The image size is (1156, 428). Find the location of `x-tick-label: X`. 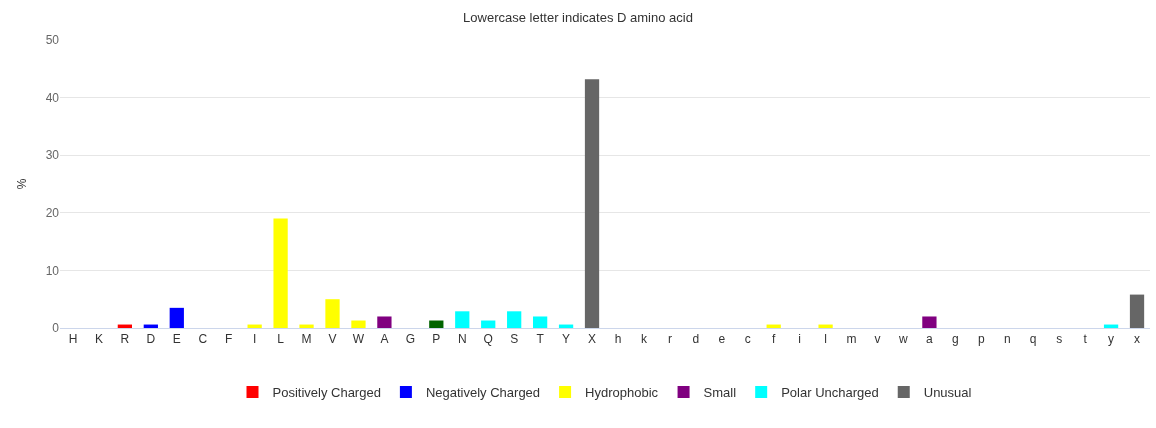

x-tick-label: X is located at coordinates (592, 339).